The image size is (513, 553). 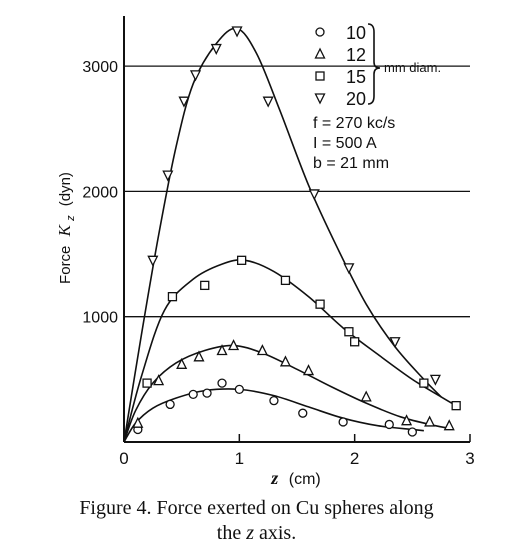 What do you see at coordinates (354, 458) in the screenshot?
I see `x-tick-label: 2` at bounding box center [354, 458].